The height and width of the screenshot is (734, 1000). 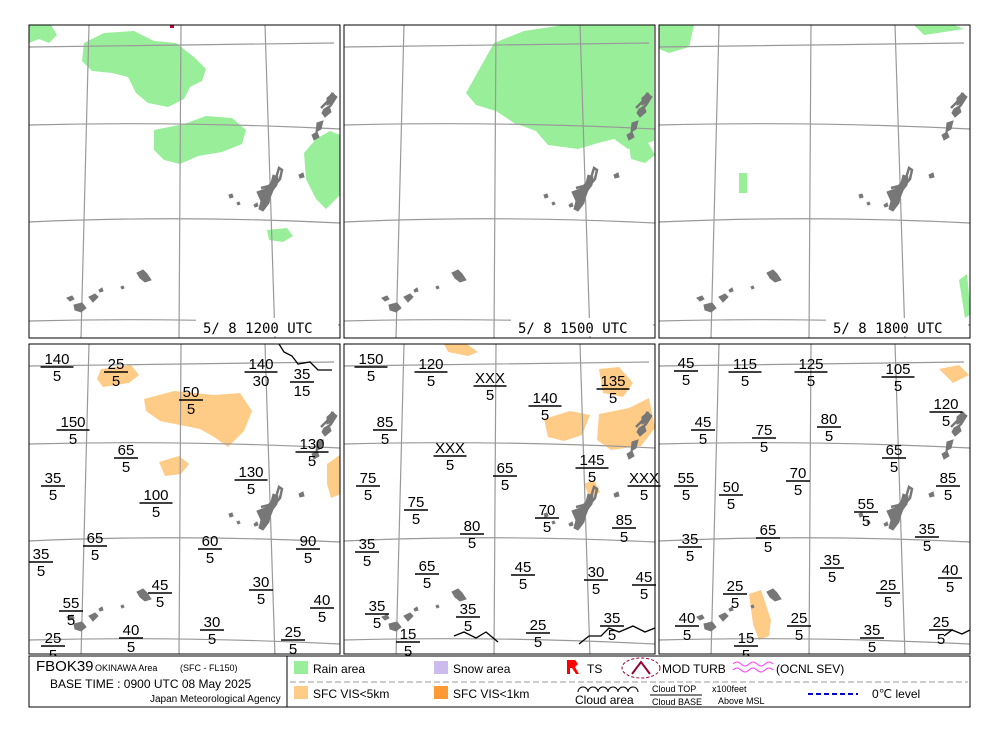 What do you see at coordinates (612, 381) in the screenshot?
I see `cloud-top-value: 135` at bounding box center [612, 381].